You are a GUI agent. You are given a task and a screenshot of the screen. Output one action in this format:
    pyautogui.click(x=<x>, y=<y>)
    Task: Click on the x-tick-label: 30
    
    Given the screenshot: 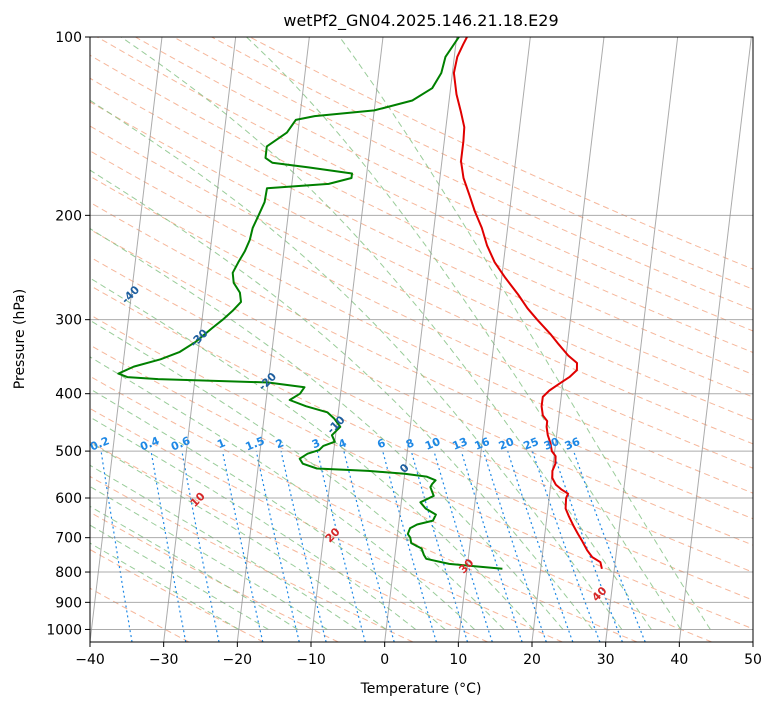 What is the action you would take?
    pyautogui.click(x=606, y=660)
    